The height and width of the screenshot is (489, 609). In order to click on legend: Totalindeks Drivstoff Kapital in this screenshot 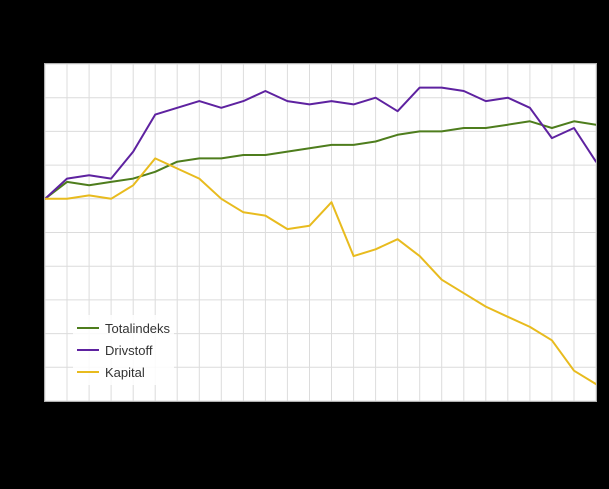, I will do `click(124, 350)`.